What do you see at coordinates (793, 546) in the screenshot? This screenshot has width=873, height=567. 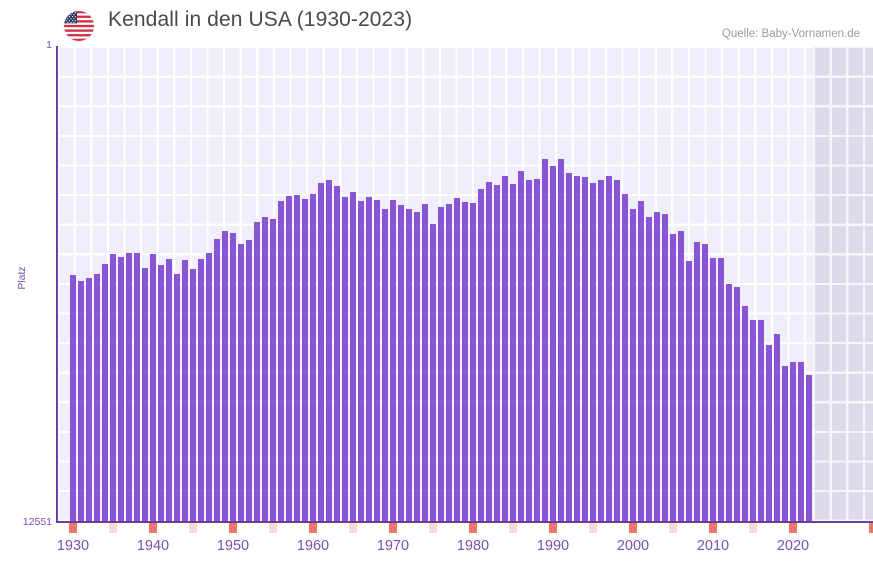 I see `x-axis-tick-label: 2020` at bounding box center [793, 546].